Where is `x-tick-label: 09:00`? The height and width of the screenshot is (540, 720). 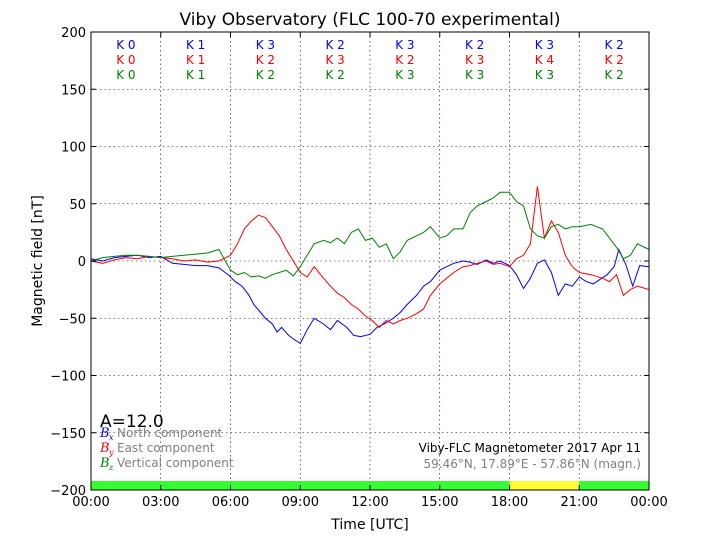 x-tick-label: 09:00 is located at coordinates (300, 502).